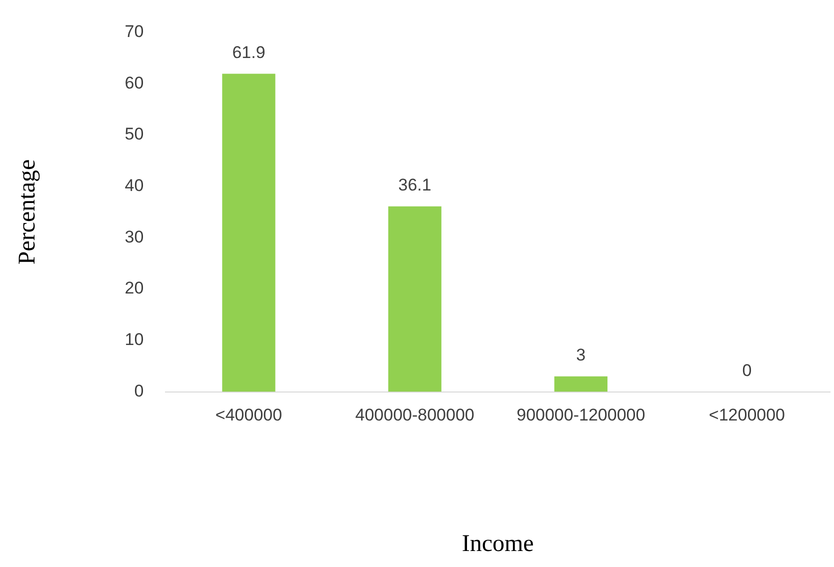  What do you see at coordinates (498, 543) in the screenshot?
I see `x-axis-title: Income` at bounding box center [498, 543].